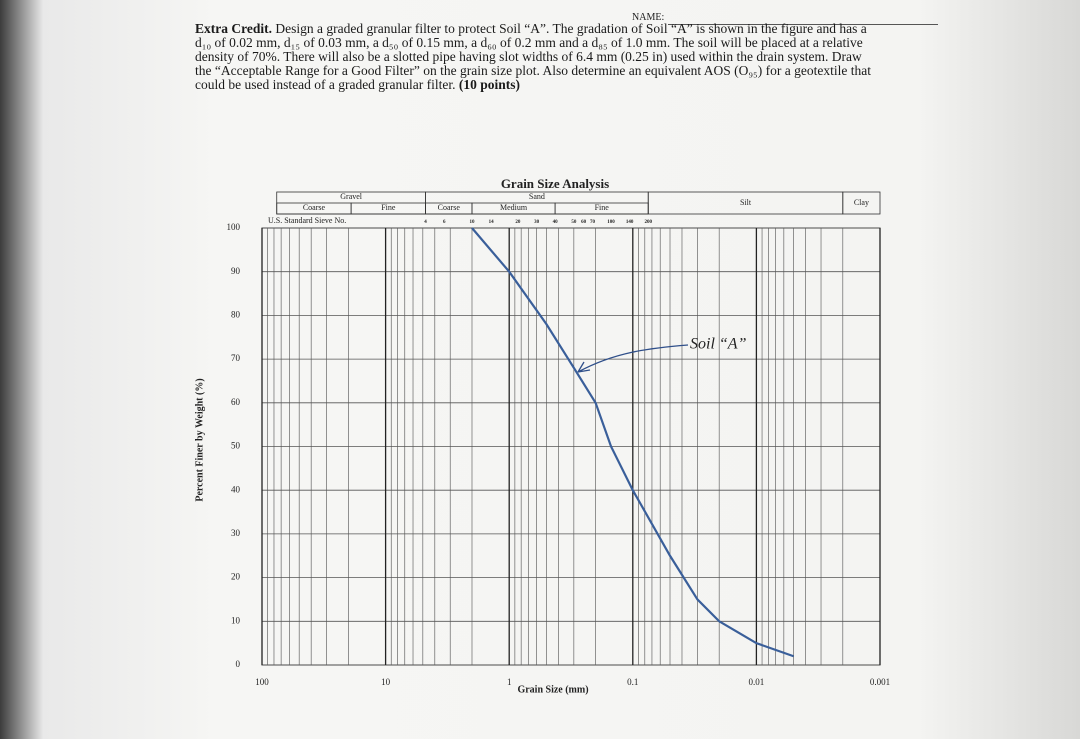 Image resolution: width=1080 pixels, height=739 pixels. I want to click on x-tick-label: 10, so click(386, 682).